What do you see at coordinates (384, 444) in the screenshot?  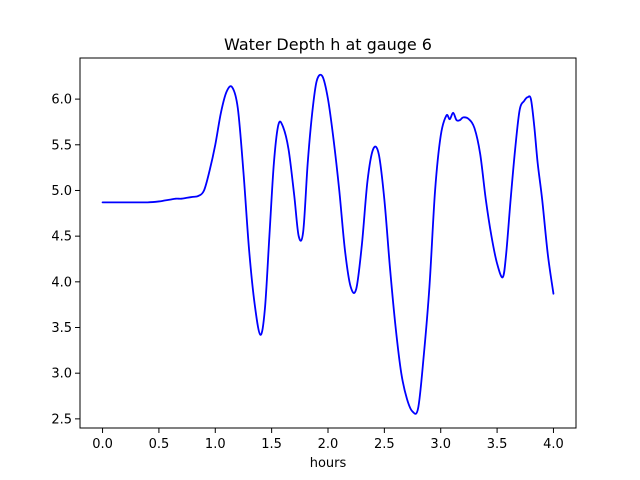 I see `x-tick-label: 2.5` at bounding box center [384, 444].